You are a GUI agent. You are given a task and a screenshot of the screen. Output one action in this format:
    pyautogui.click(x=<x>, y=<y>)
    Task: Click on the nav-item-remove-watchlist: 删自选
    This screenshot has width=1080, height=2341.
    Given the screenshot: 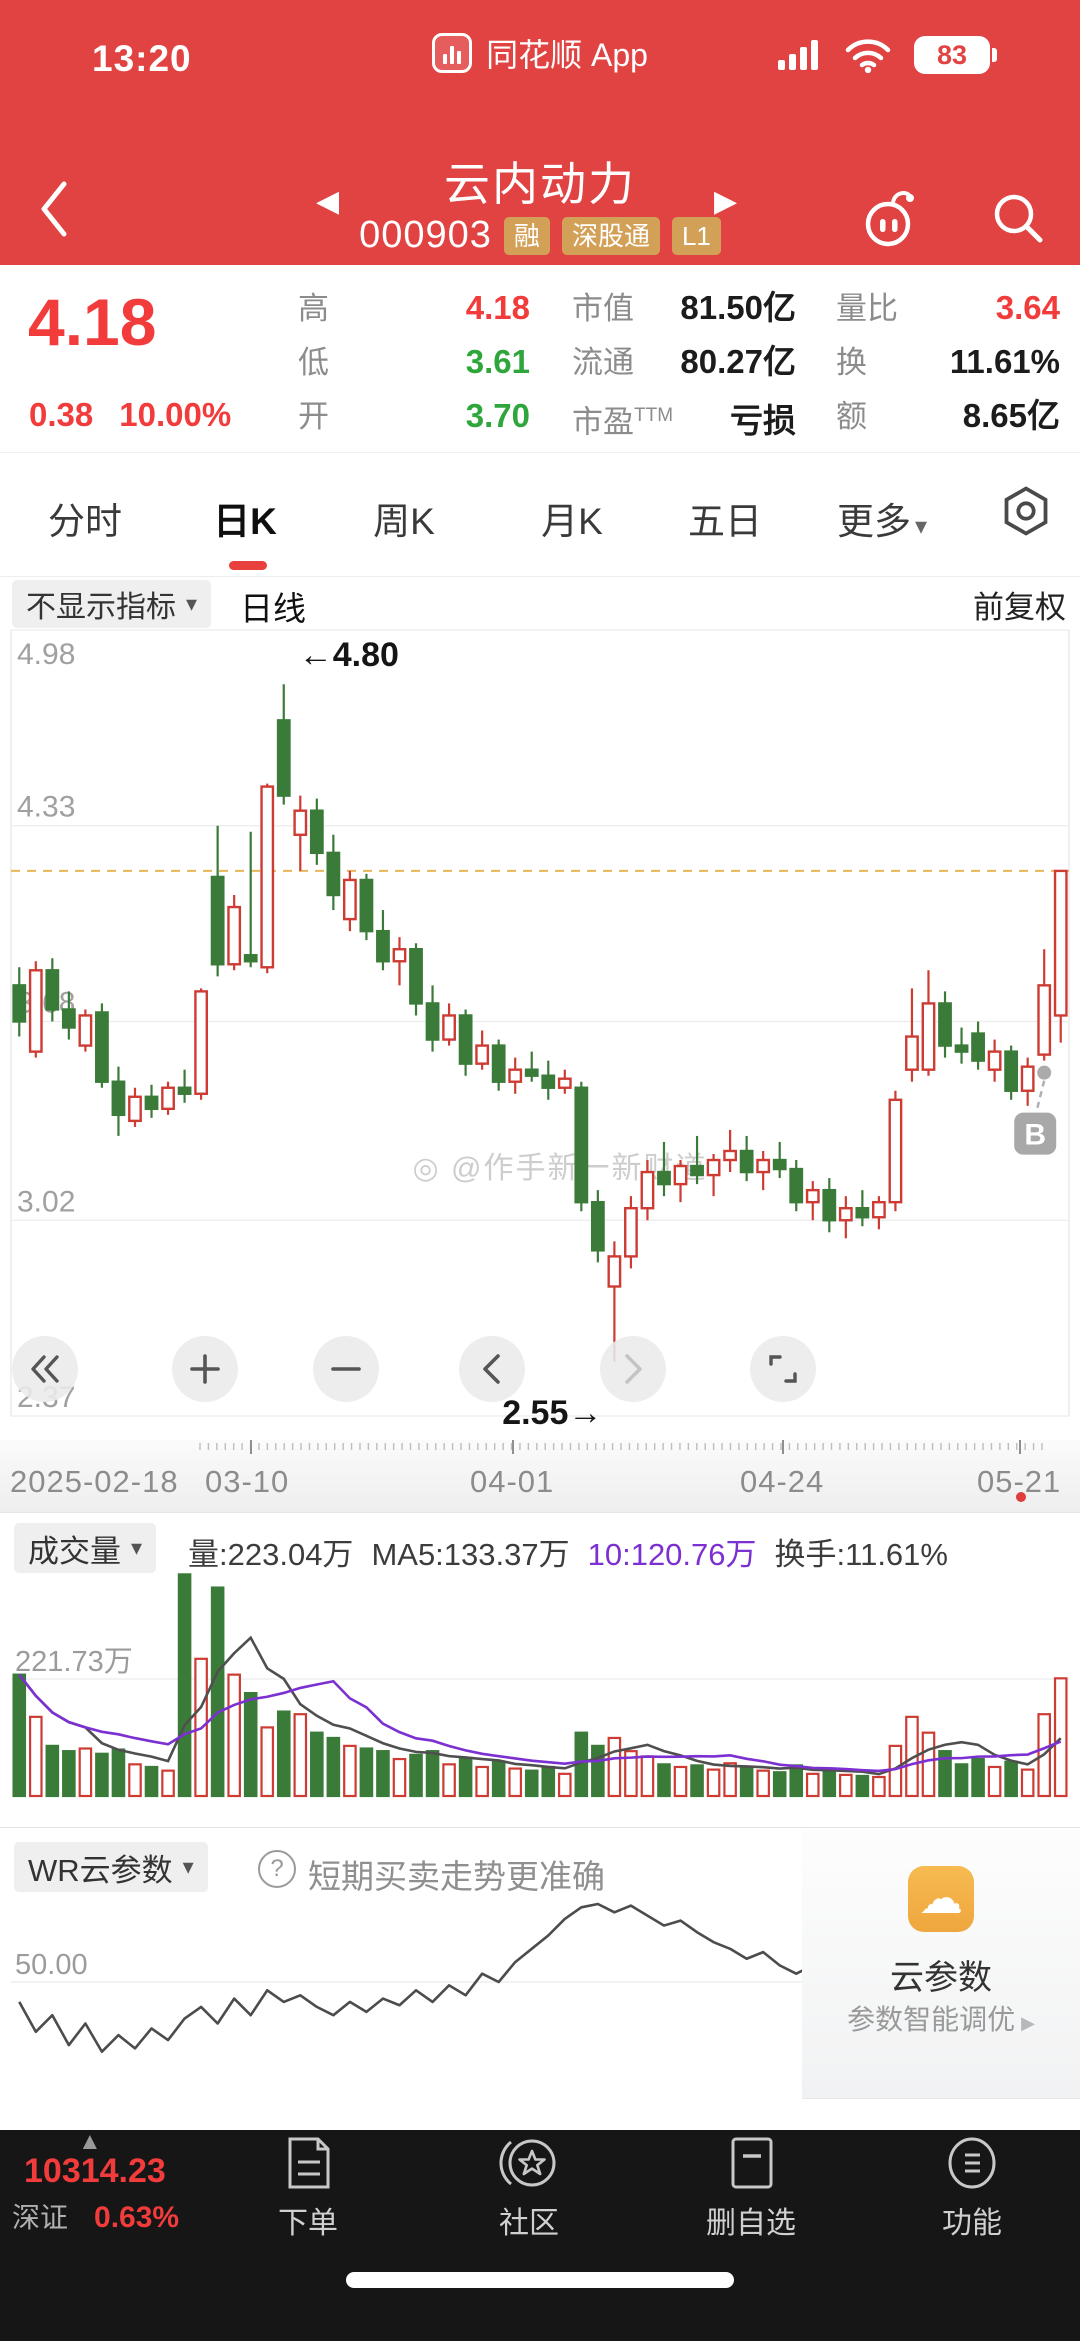 What is the action you would take?
    pyautogui.click(x=751, y=2186)
    